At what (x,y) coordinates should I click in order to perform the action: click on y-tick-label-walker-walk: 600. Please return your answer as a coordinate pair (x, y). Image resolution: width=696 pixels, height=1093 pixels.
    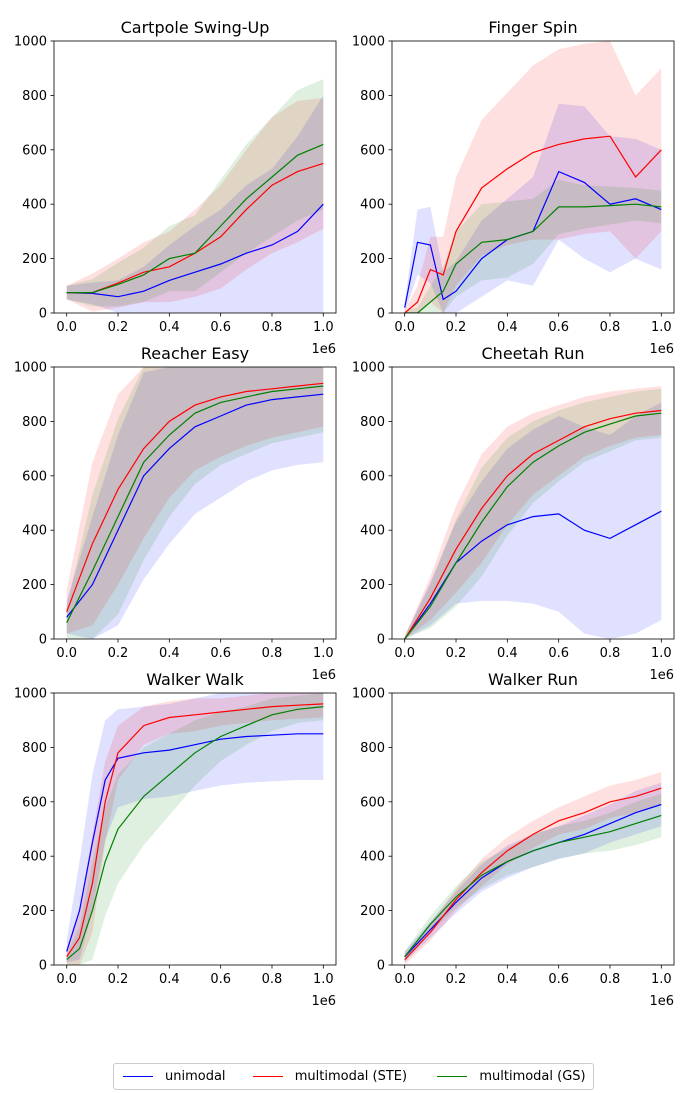
    Looking at the image, I should click on (34, 802).